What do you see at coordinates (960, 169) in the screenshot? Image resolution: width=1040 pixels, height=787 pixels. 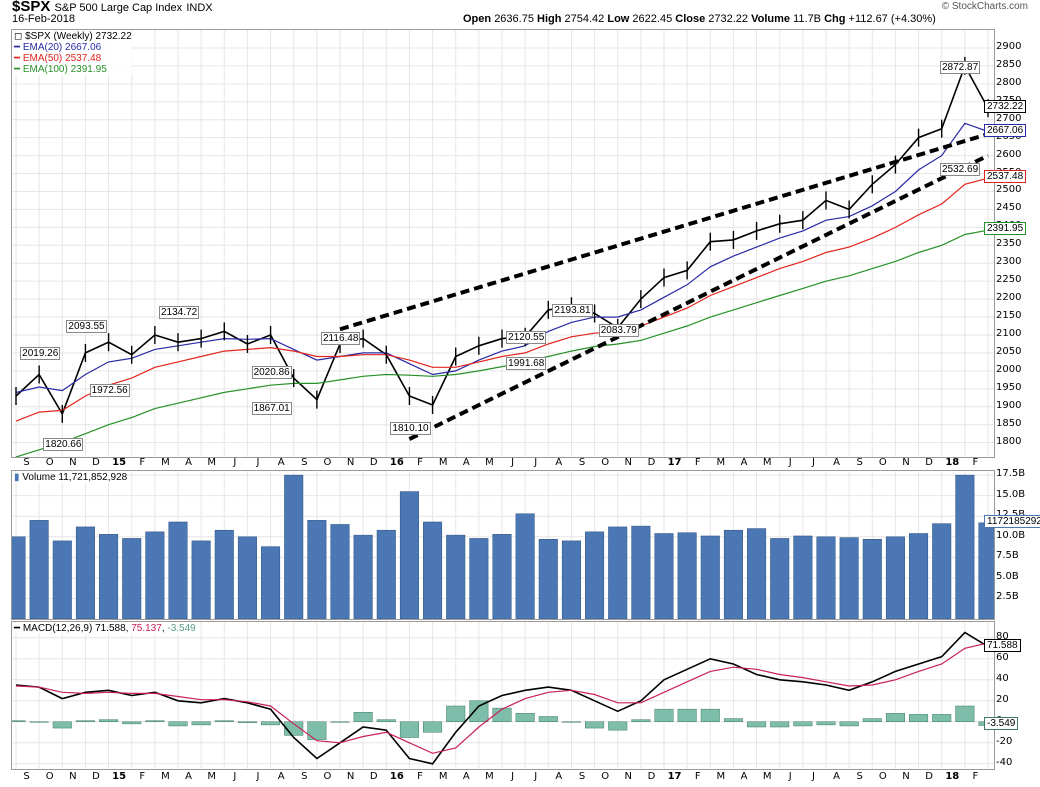 I see `price-annotation: 2532.69` at bounding box center [960, 169].